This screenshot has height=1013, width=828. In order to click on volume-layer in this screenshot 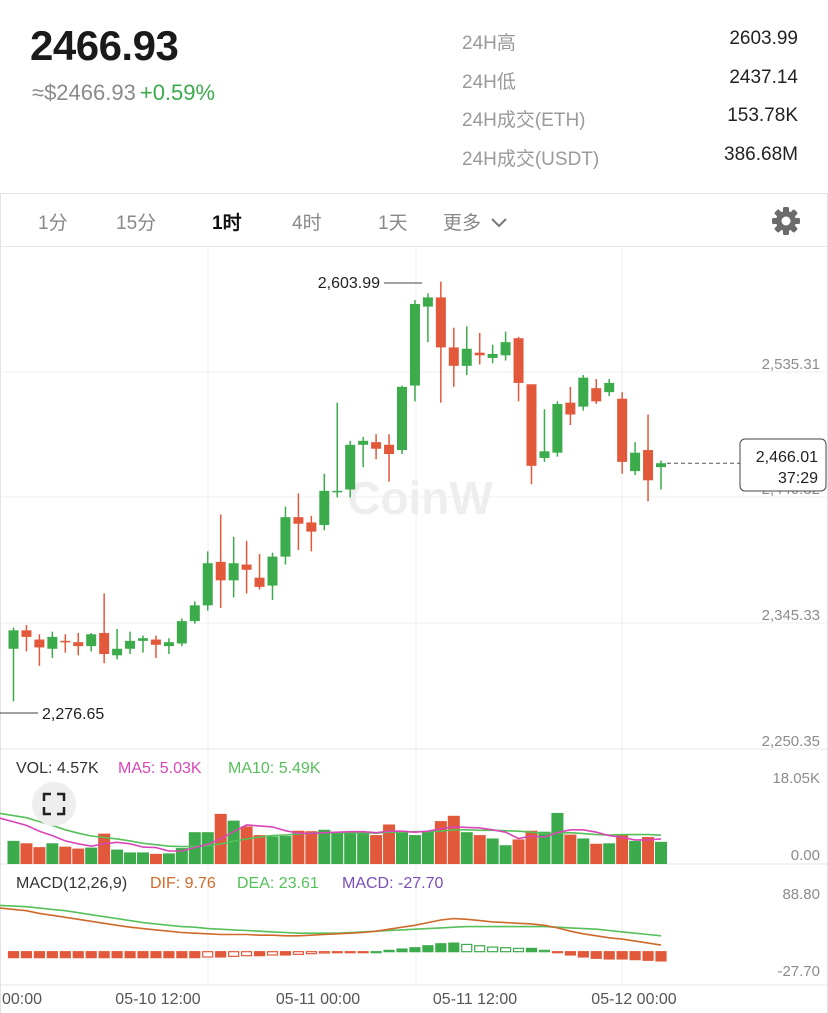, I will do `click(333, 838)`.